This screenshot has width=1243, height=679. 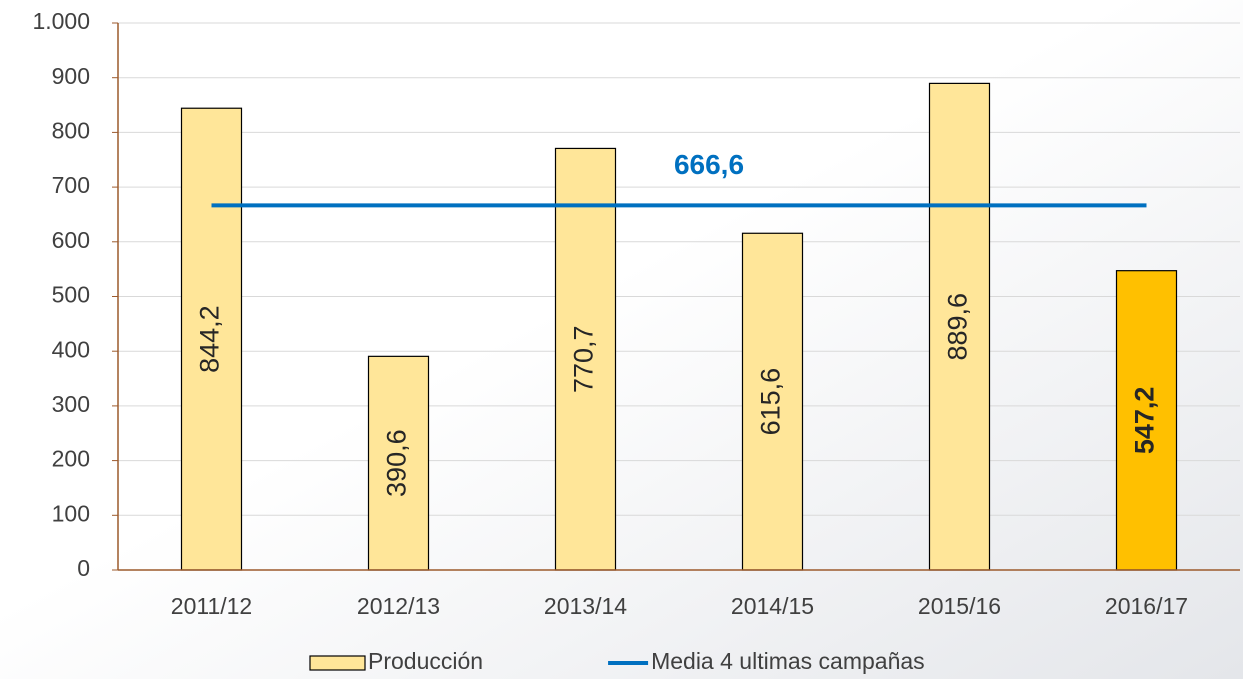 I want to click on value-label: 615,6, so click(x=771, y=402).